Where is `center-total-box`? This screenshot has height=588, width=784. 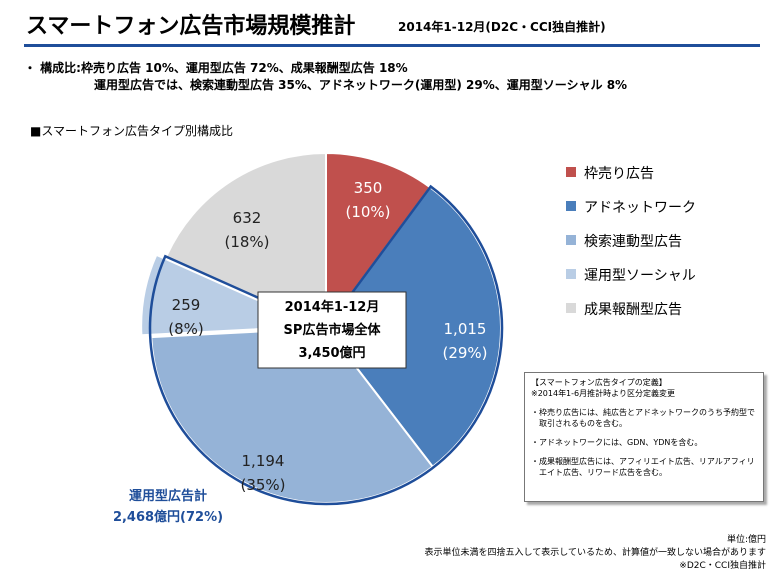
center-total-box is located at coordinates (332, 330).